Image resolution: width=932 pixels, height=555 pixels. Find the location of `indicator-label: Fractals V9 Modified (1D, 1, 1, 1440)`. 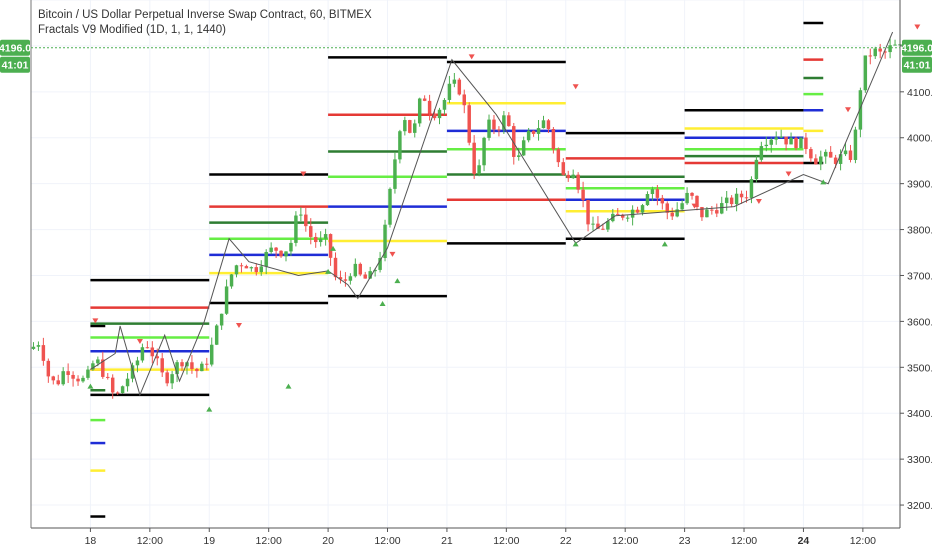

indicator-label: Fractals V9 Modified (1D, 1, 1, 1440) is located at coordinates (132, 30).